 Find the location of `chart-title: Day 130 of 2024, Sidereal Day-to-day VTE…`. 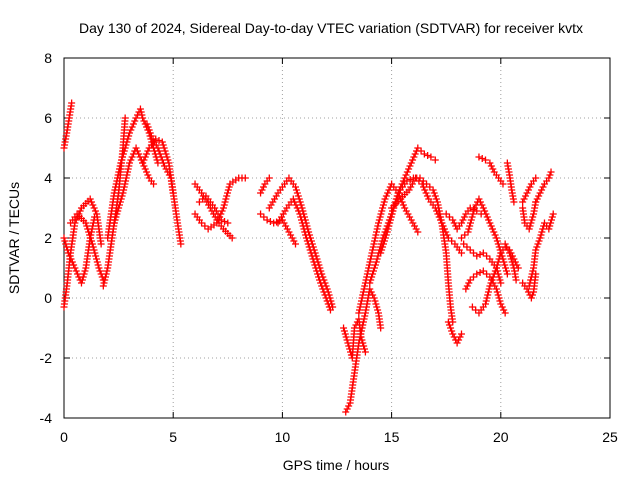

chart-title: Day 130 of 2024, Sidereal Day-to-day VTE… is located at coordinates (331, 28).